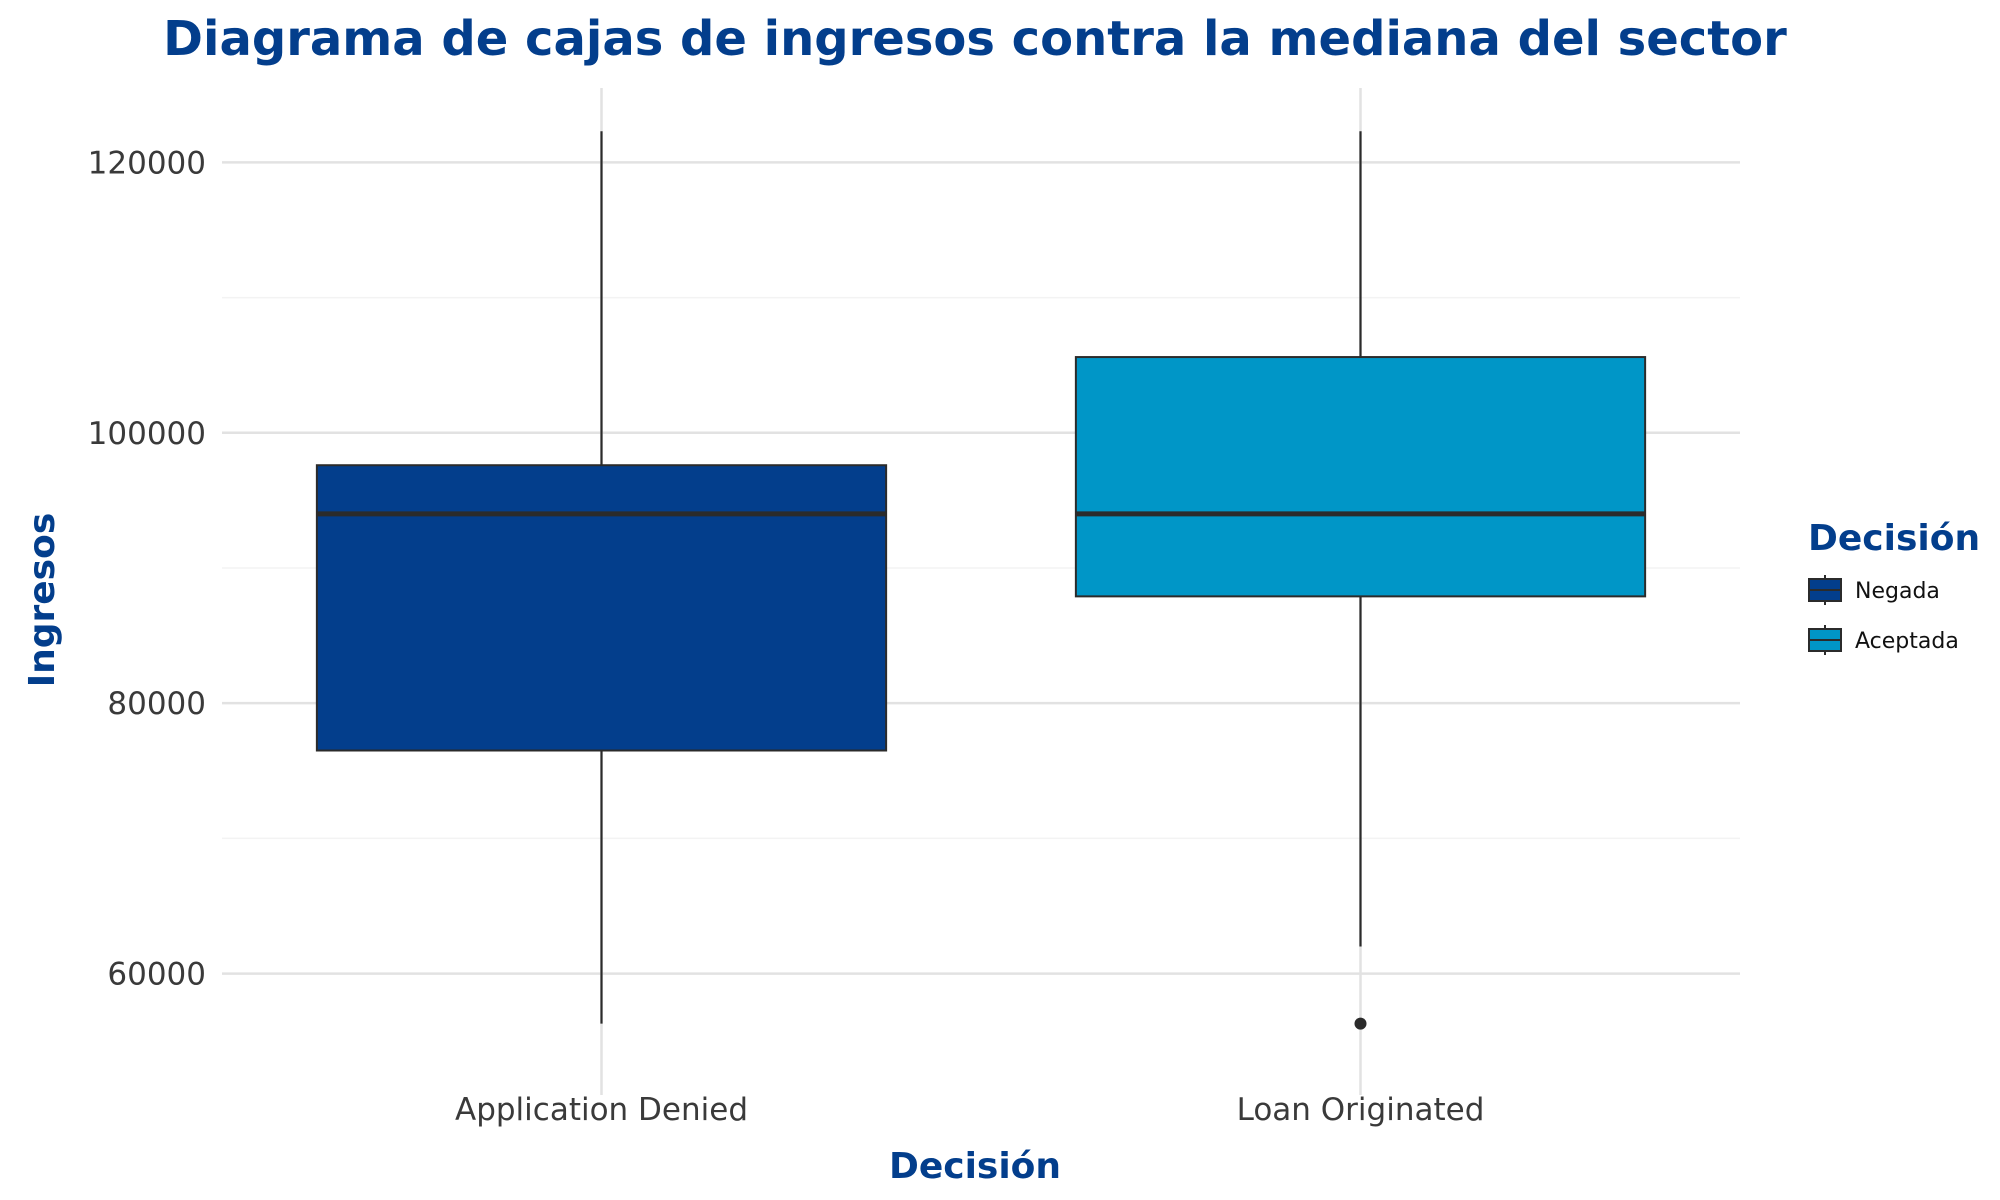 This screenshot has height=1200, width=2000. Describe the element at coordinates (969, 1110) in the screenshot. I see `x-axis-ticks: Application Denied Loan Originated` at that location.